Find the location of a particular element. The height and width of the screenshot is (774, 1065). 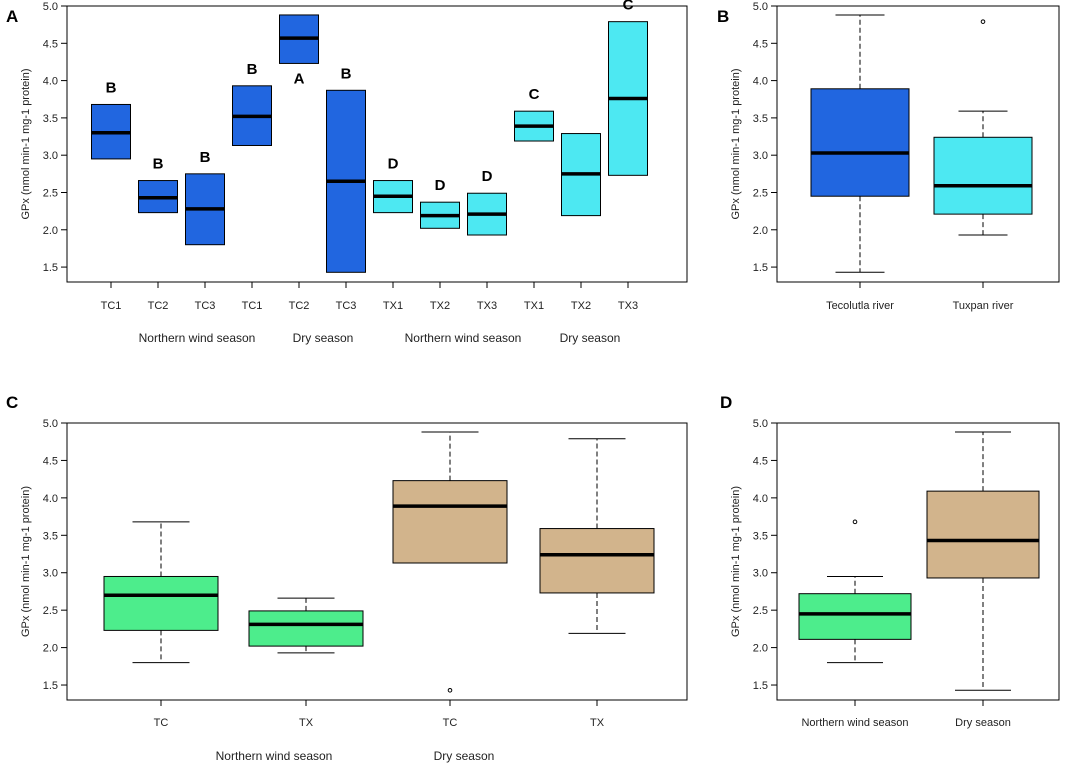

box-3: TC is located at coordinates (450, 580).